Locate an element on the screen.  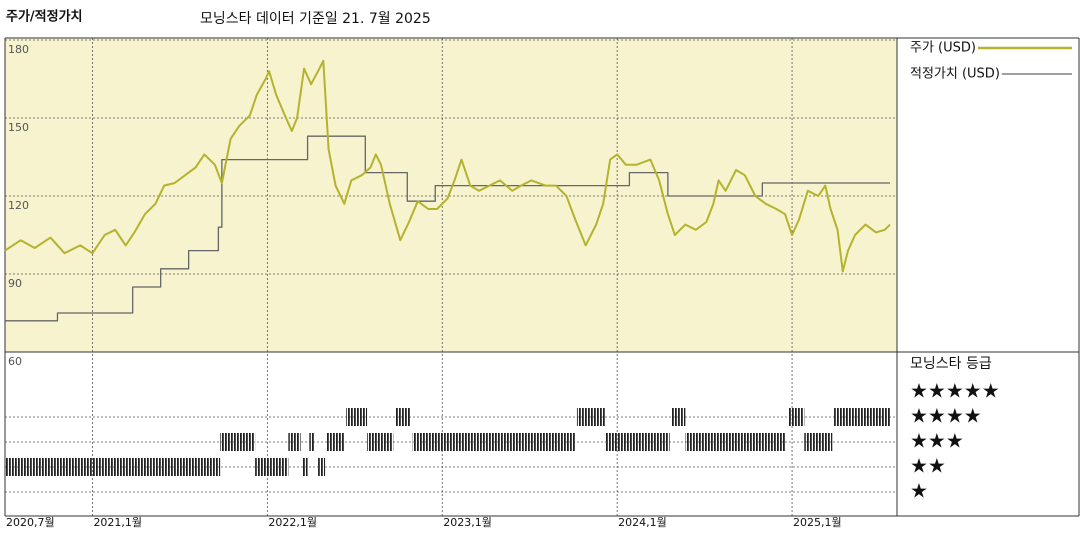
rating-label: ★★★★ is located at coordinates (946, 416).